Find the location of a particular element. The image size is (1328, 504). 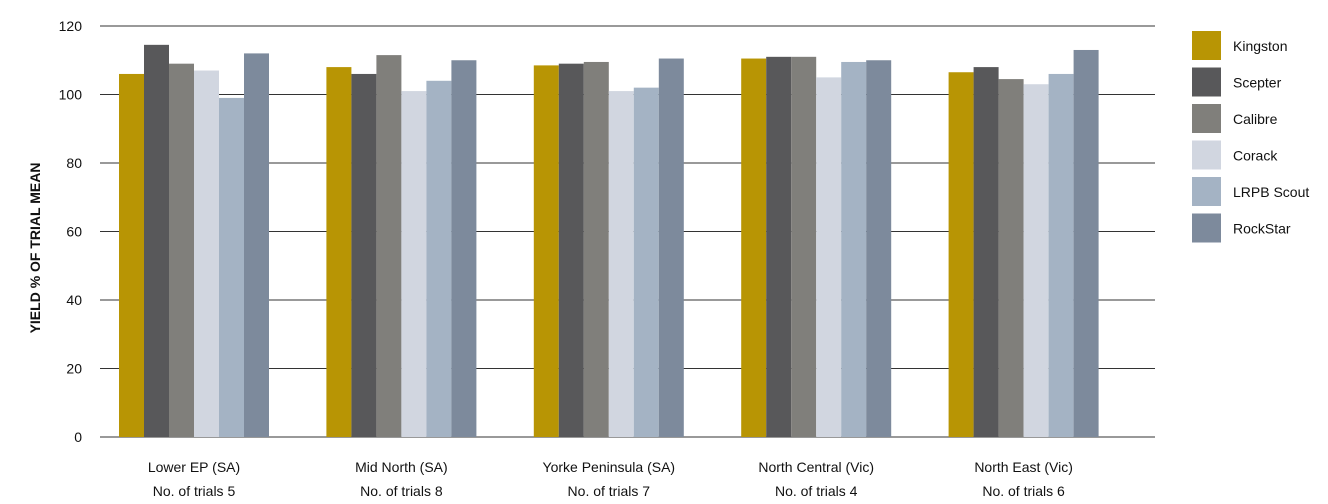

legend-label: LRPB Scout is located at coordinates (1271, 192).